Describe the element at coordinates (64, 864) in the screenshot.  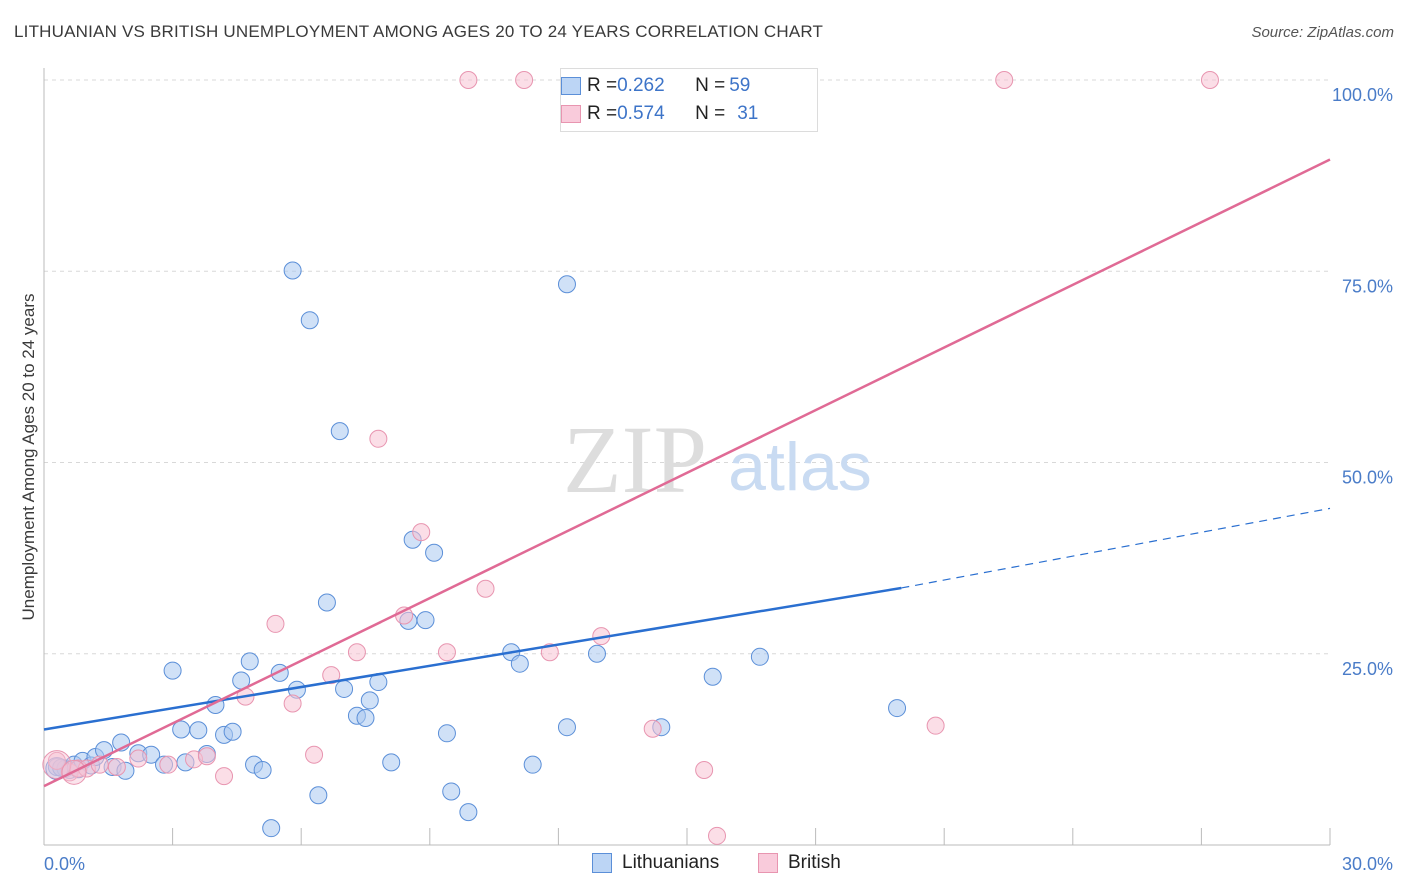
I see `x-tick-label: 0.0%` at that location.